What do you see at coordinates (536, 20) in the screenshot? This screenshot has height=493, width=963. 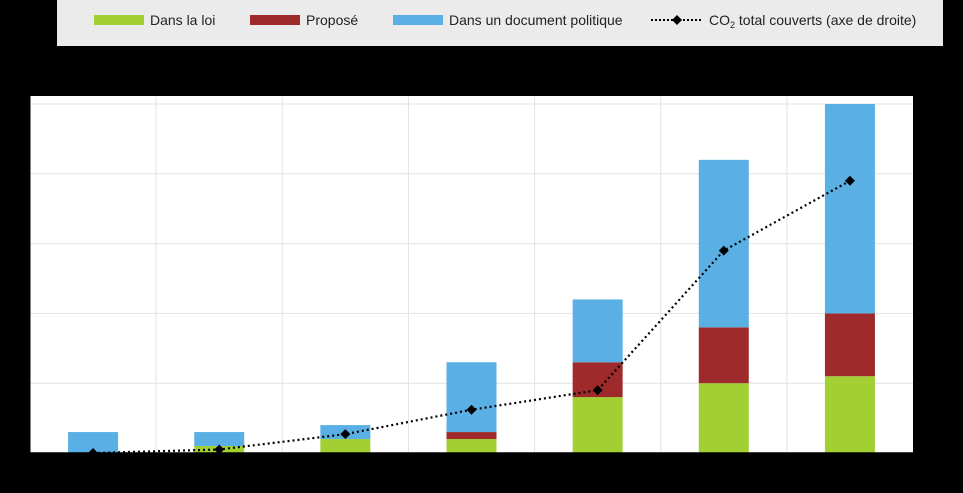 I see `legend-label-policy-document: Dans un document politique` at bounding box center [536, 20].